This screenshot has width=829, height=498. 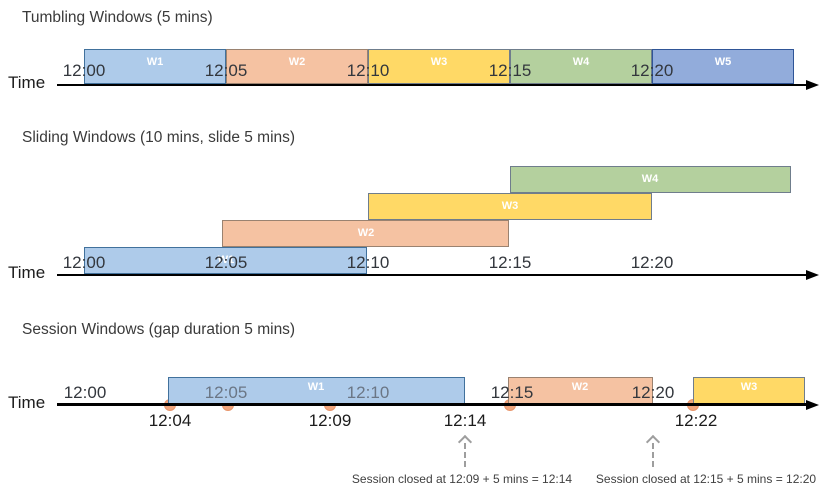 I want to click on session-axis-arrow-icon, so click(x=812, y=405).